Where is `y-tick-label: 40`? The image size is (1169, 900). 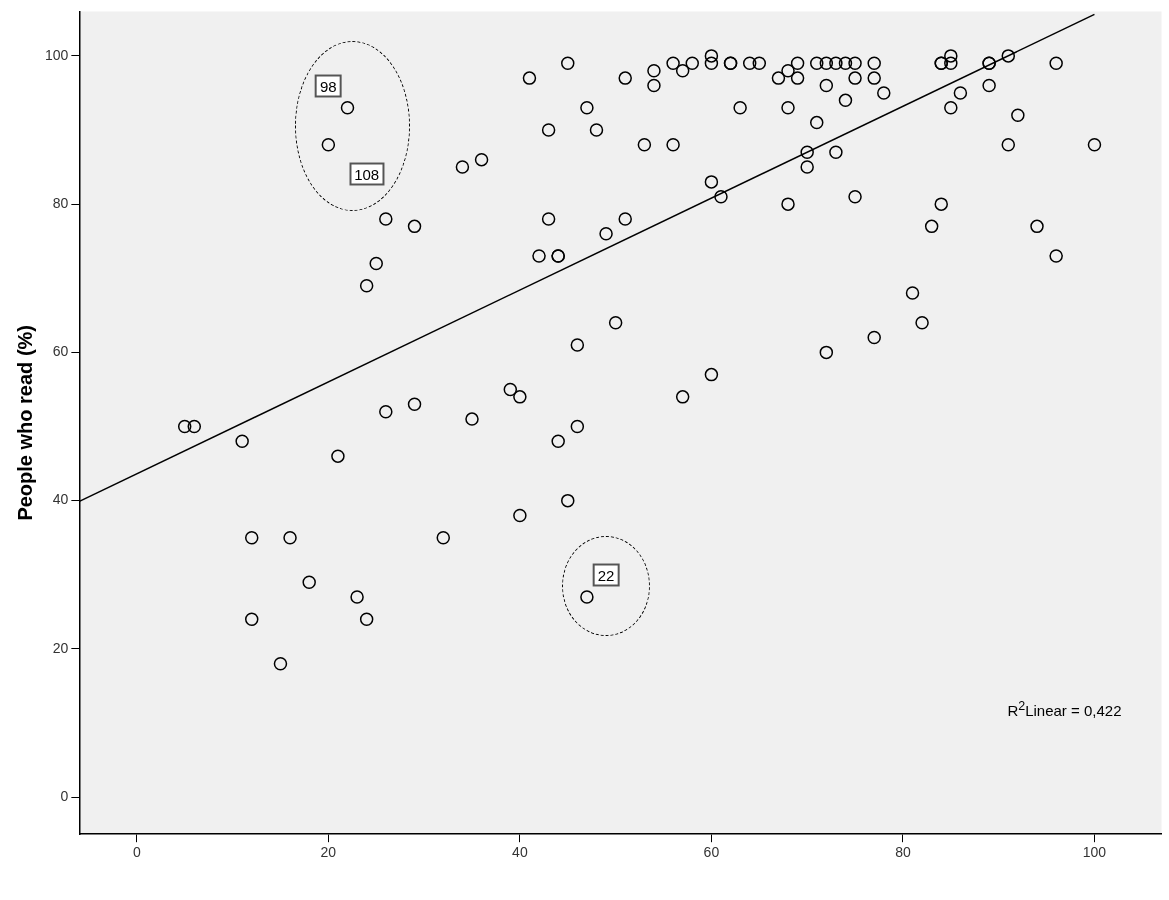
y-tick-label: 40 is located at coordinates (60, 499).